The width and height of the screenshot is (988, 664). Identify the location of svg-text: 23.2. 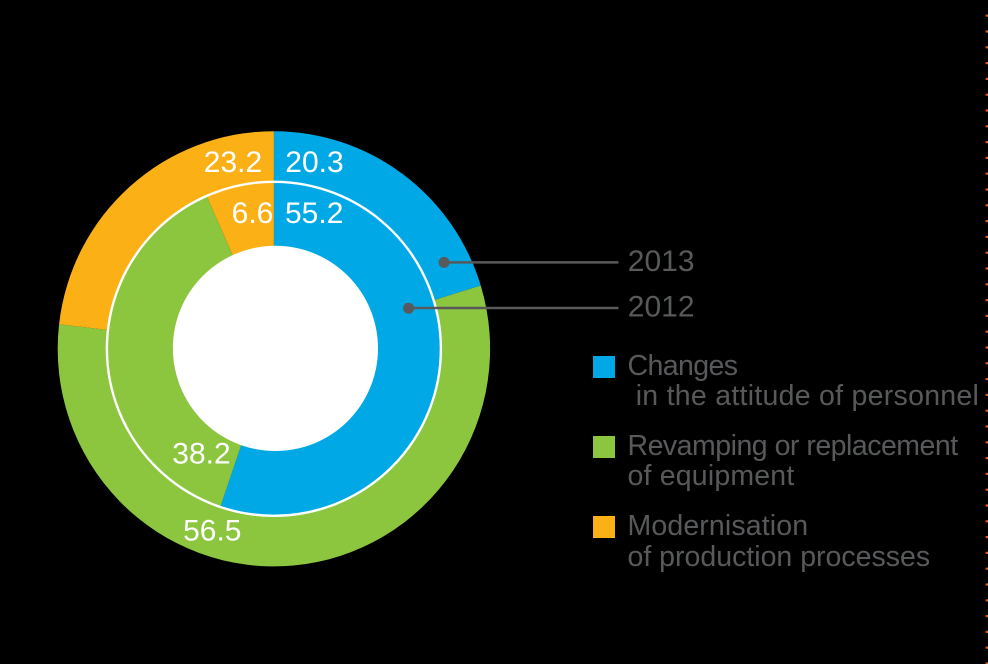
(233, 162).